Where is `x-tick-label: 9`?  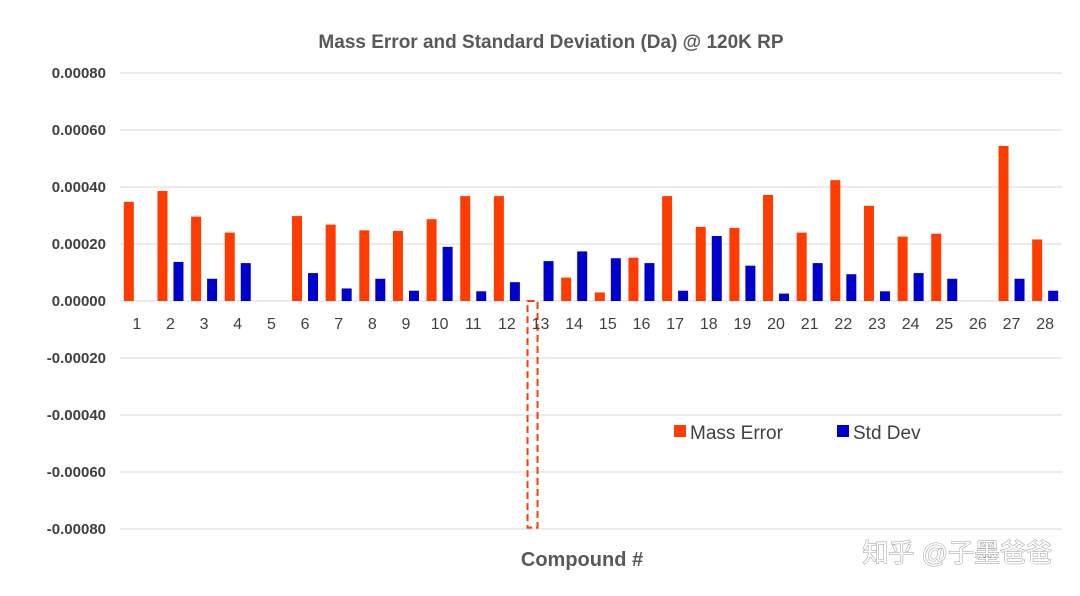
x-tick-label: 9 is located at coordinates (406, 324).